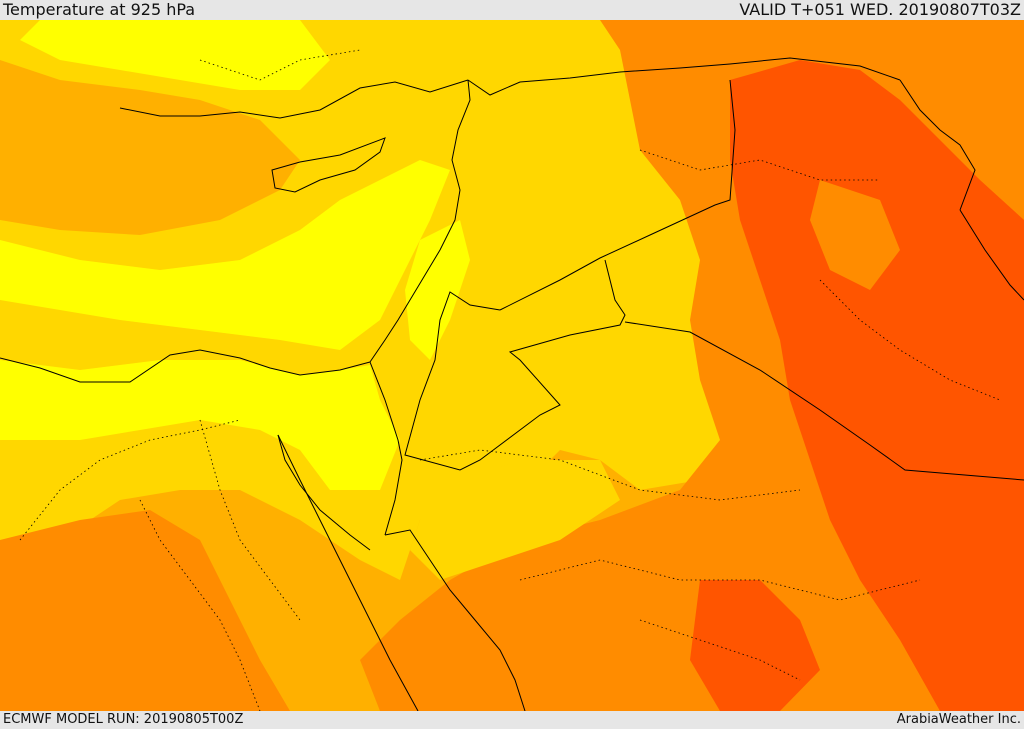 This screenshot has height=729, width=1024. I want to click on credit: ArabiaWeather Inc., so click(958, 719).